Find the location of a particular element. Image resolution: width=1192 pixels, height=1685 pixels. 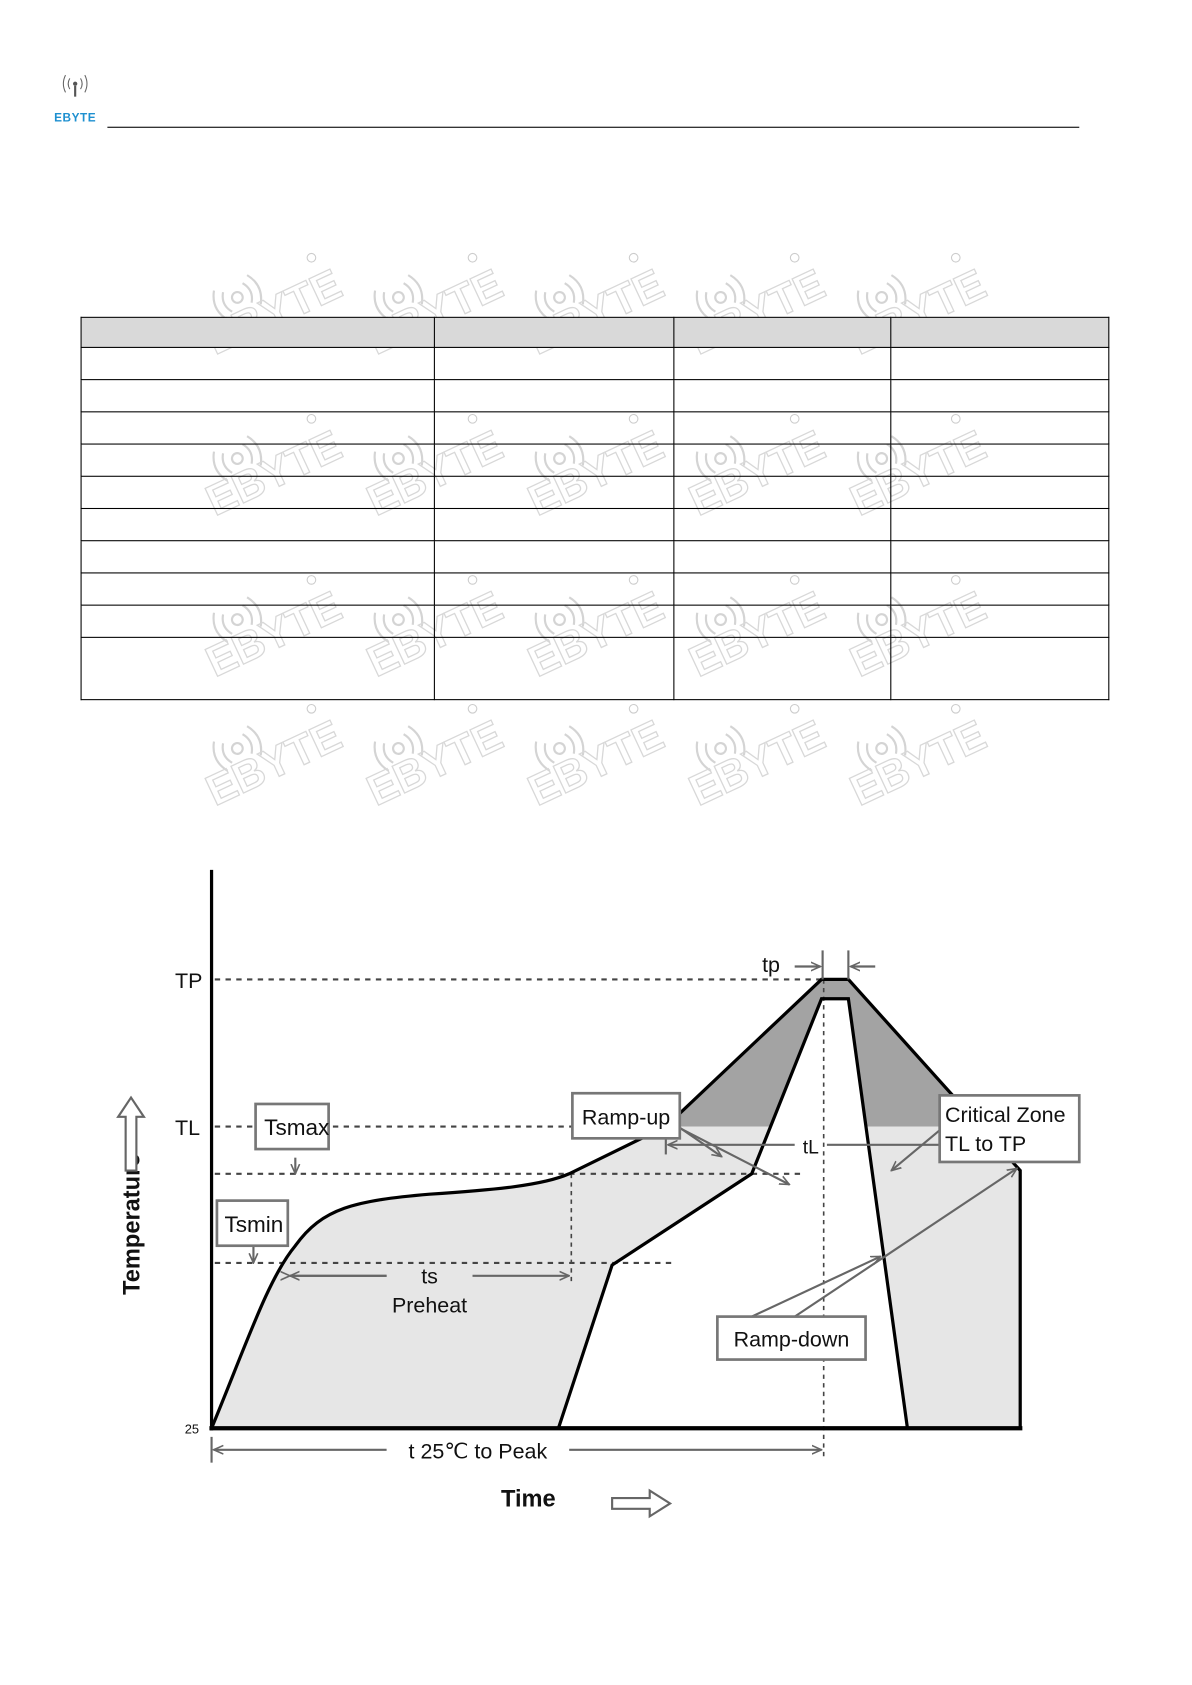

critical-zone-pointer is located at coordinates (917, 1148).